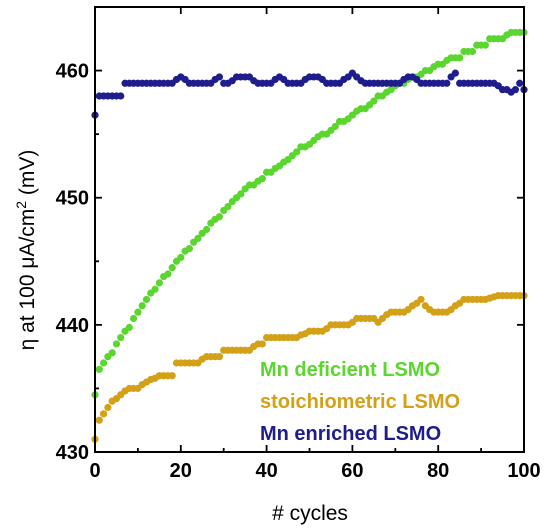  Describe the element at coordinates (72, 453) in the screenshot. I see `y-tick-label: 430` at that location.